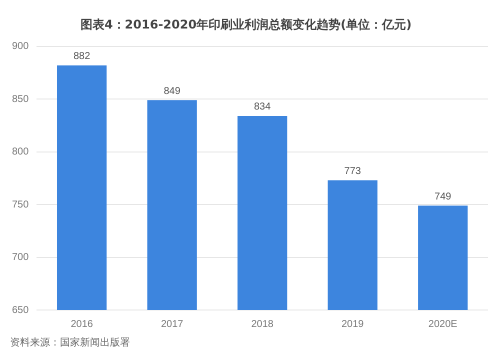  I want to click on data-label: 773, so click(353, 172).